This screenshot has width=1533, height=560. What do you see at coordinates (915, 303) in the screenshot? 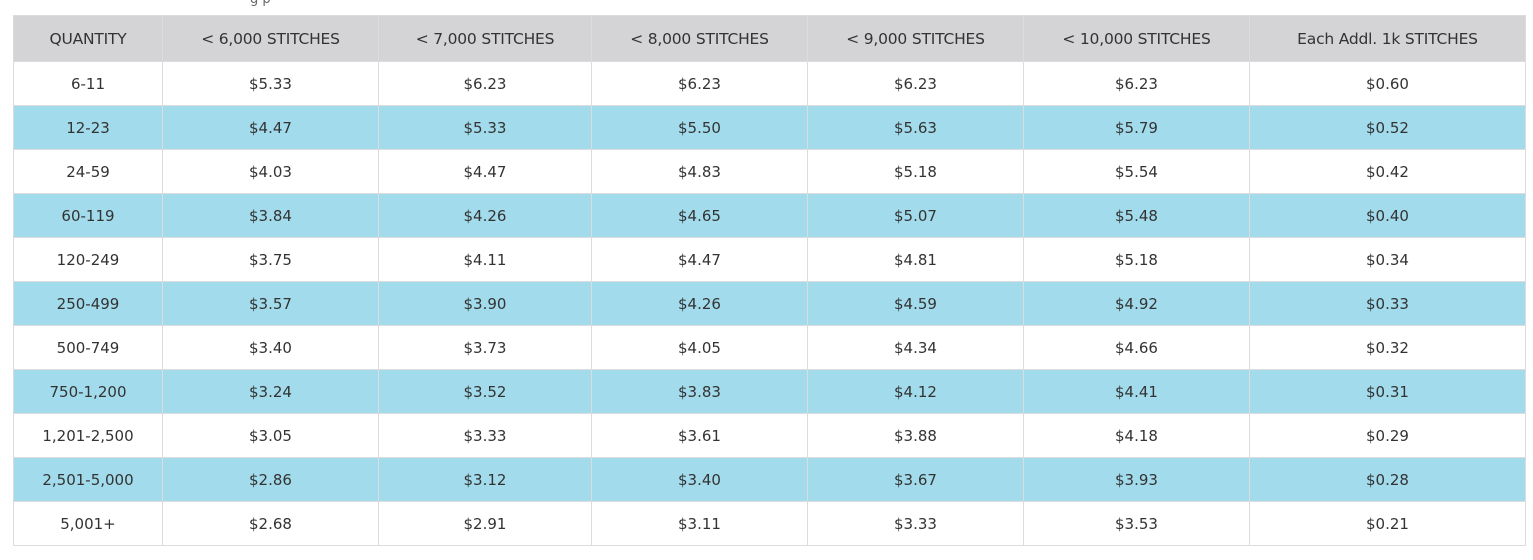
I see `cell-price-9000: $4.59` at bounding box center [915, 303].